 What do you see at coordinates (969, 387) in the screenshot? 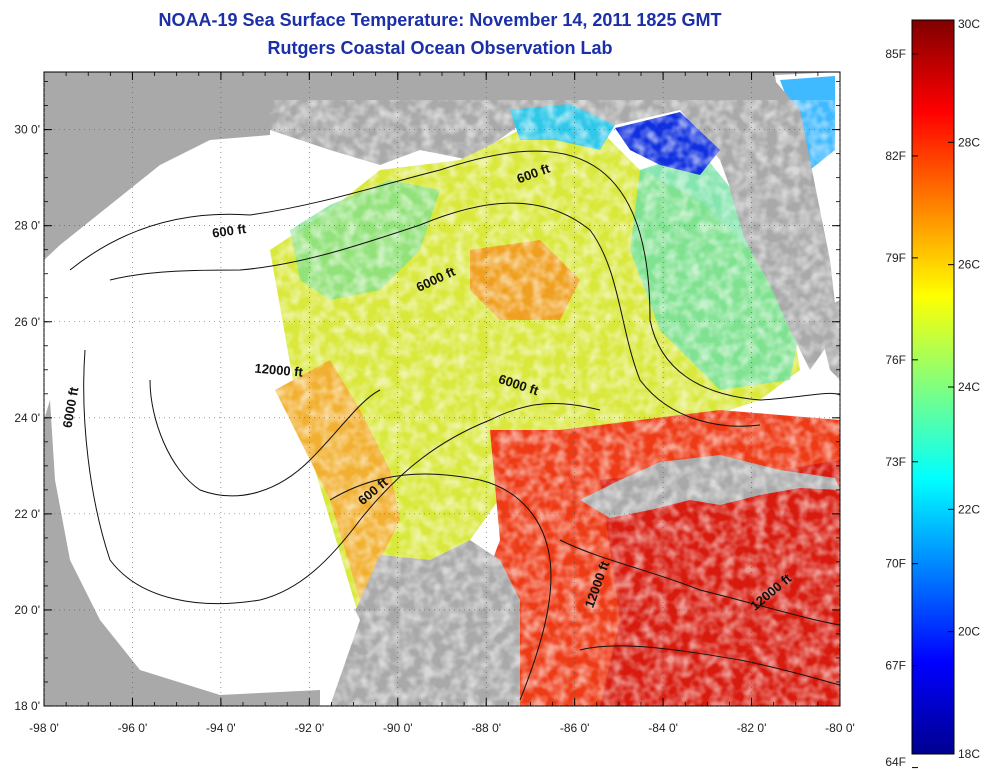
I see `colorbar-c-label: 24C` at bounding box center [969, 387].